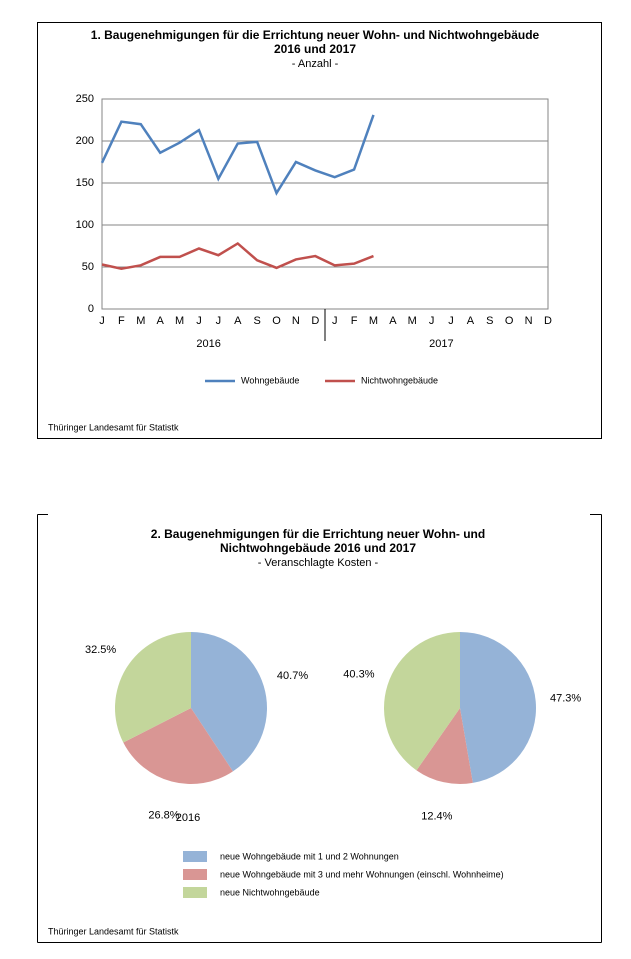 This screenshot has width=631, height=959. I want to click on pie-label: 2016, so click(188, 818).